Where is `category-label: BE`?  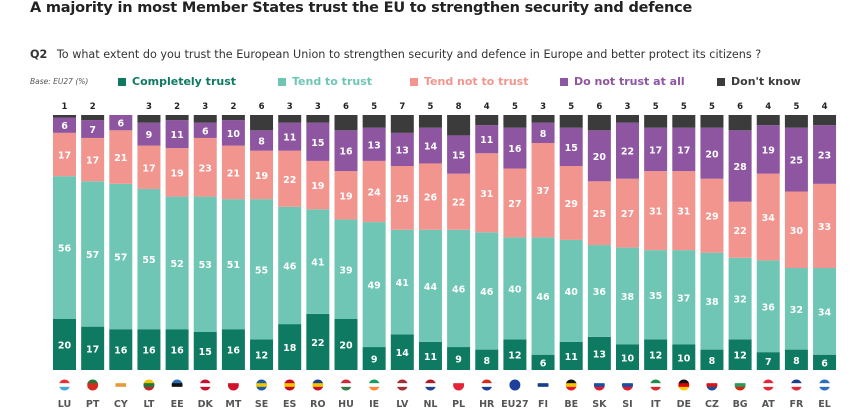
category-label: BE is located at coordinates (571, 404).